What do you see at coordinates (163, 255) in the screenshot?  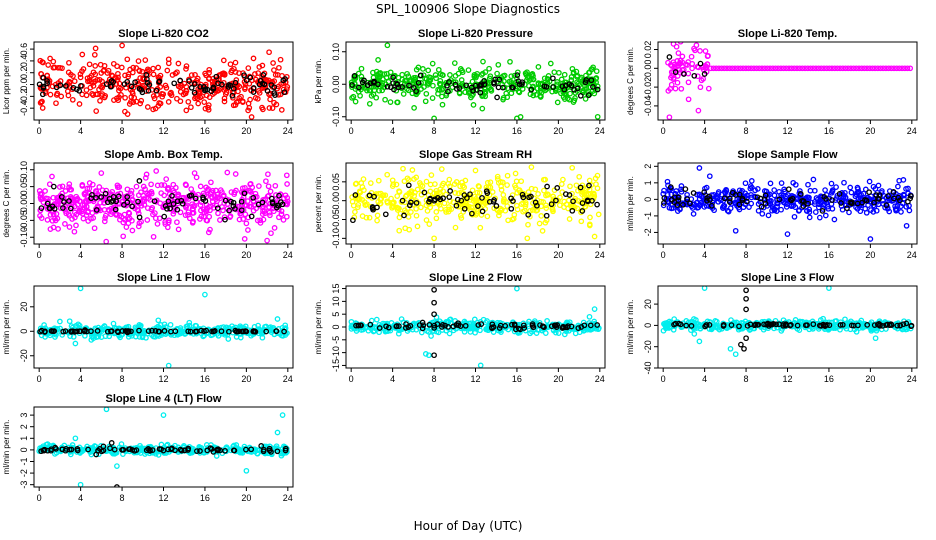 I see `x-tick-label: 12` at bounding box center [163, 255].